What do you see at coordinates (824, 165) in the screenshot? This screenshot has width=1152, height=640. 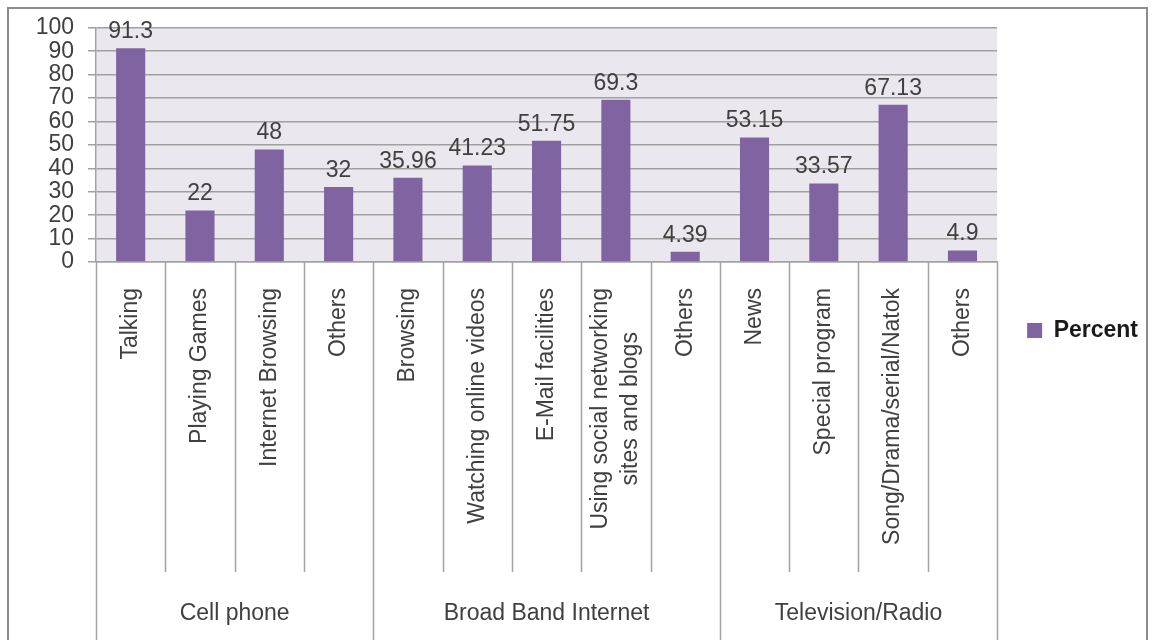 I see `data-label: 33.57` at bounding box center [824, 165].